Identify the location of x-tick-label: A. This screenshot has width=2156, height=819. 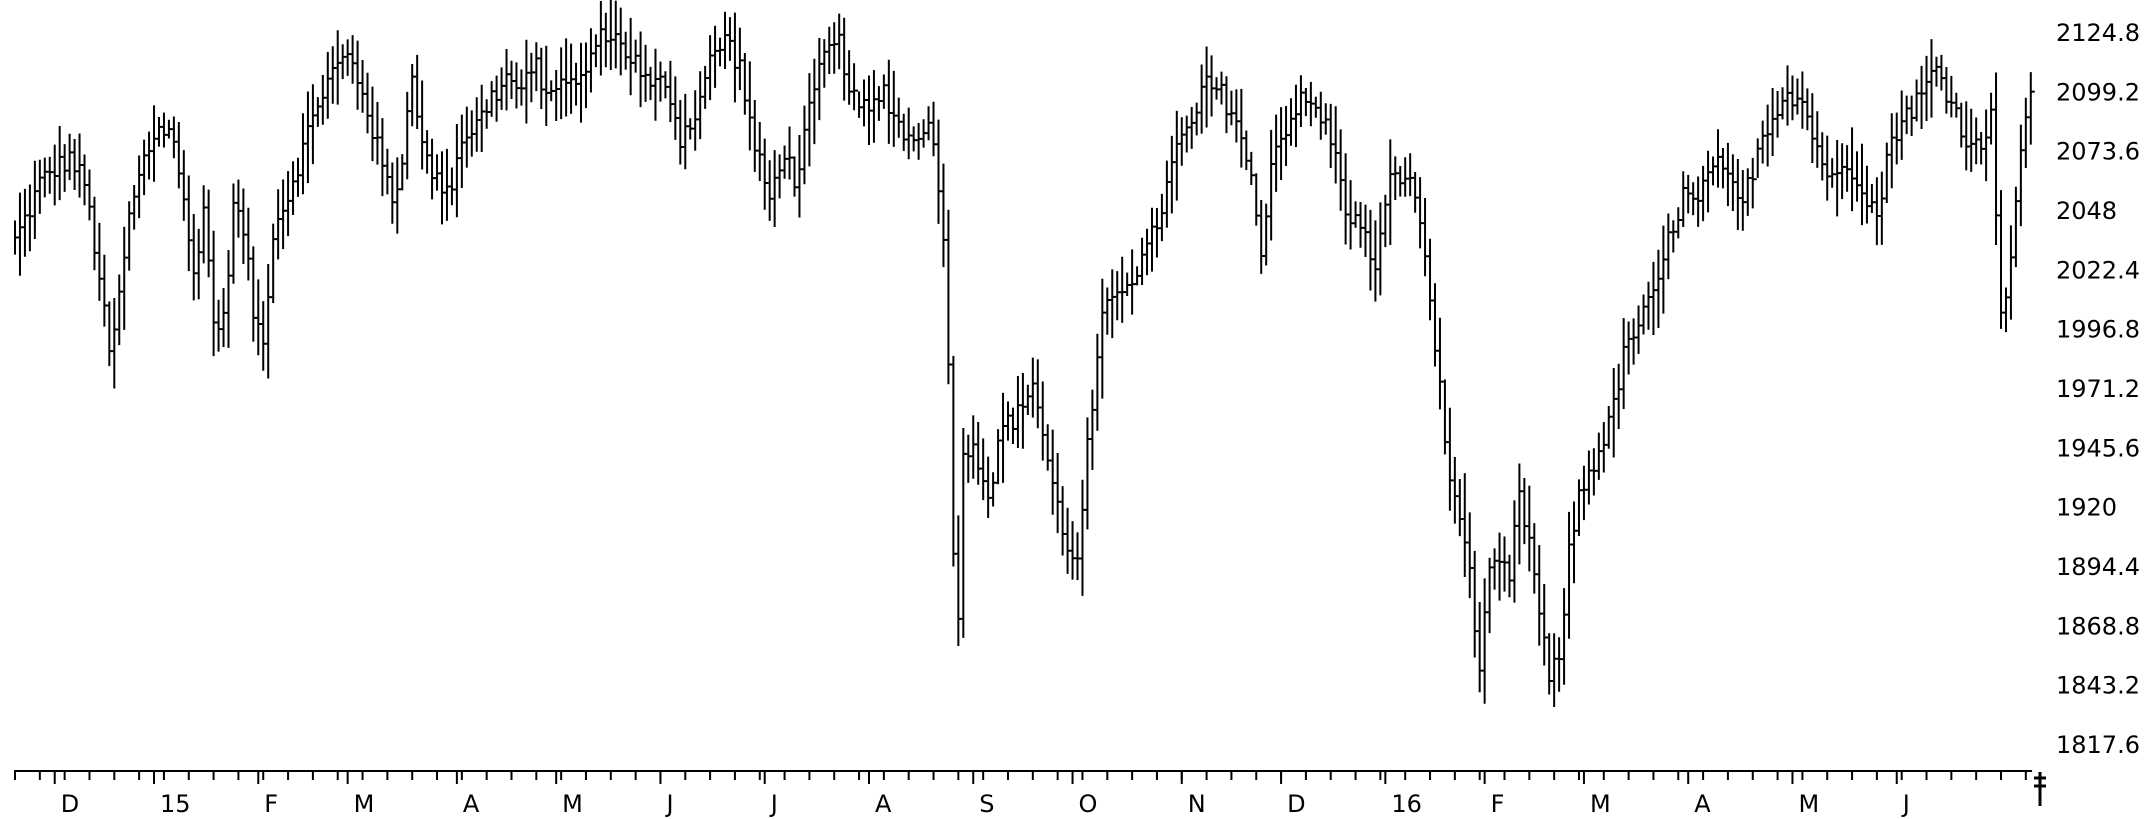
(1702, 804).